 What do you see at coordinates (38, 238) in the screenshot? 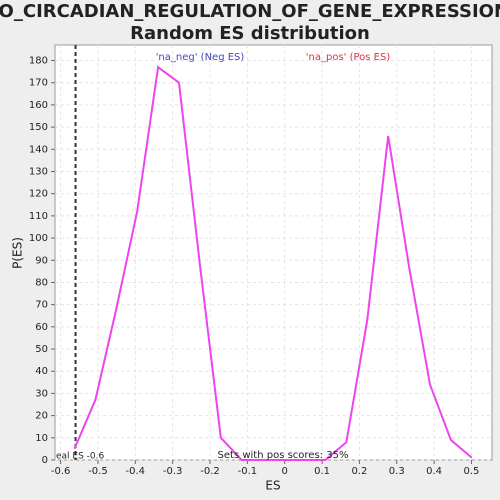
I see `y-tick-label: 100` at bounding box center [38, 238].